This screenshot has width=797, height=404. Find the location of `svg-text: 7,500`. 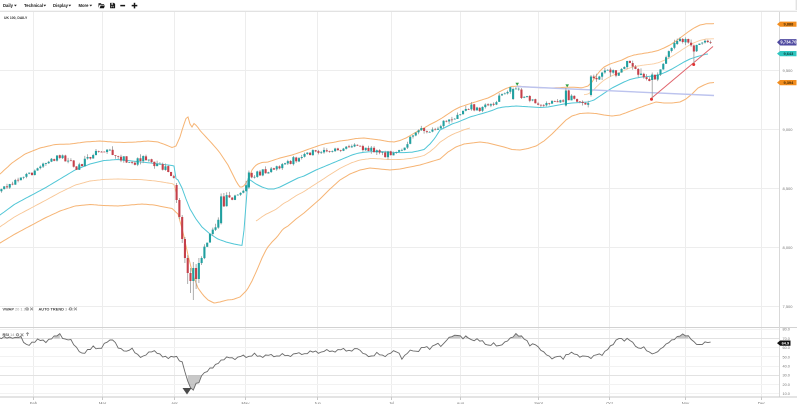

svg-text: 7,500 is located at coordinates (788, 306).